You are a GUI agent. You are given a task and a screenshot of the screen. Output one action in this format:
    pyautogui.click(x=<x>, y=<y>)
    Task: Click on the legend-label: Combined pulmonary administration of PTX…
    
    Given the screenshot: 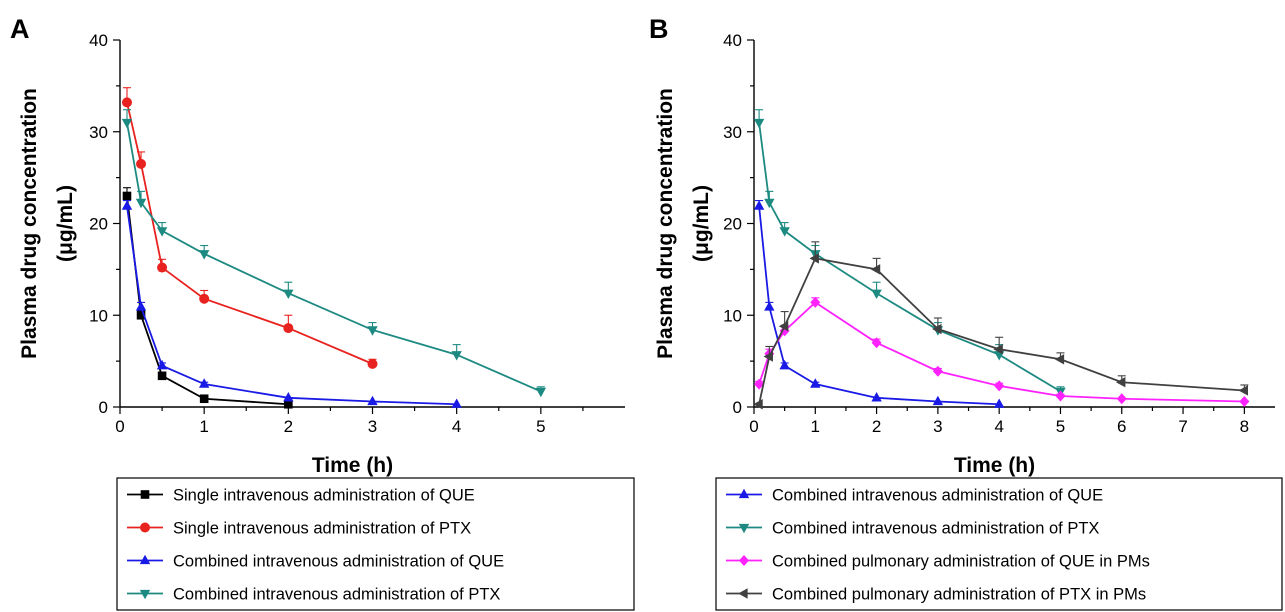 What is the action you would take?
    pyautogui.click(x=959, y=595)
    